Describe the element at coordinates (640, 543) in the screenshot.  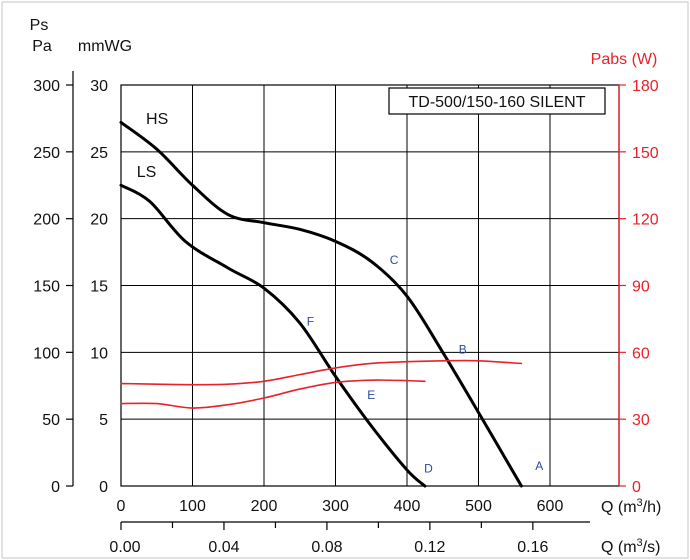
I see `secondary-x-axis-title-sup: 3` at that location.